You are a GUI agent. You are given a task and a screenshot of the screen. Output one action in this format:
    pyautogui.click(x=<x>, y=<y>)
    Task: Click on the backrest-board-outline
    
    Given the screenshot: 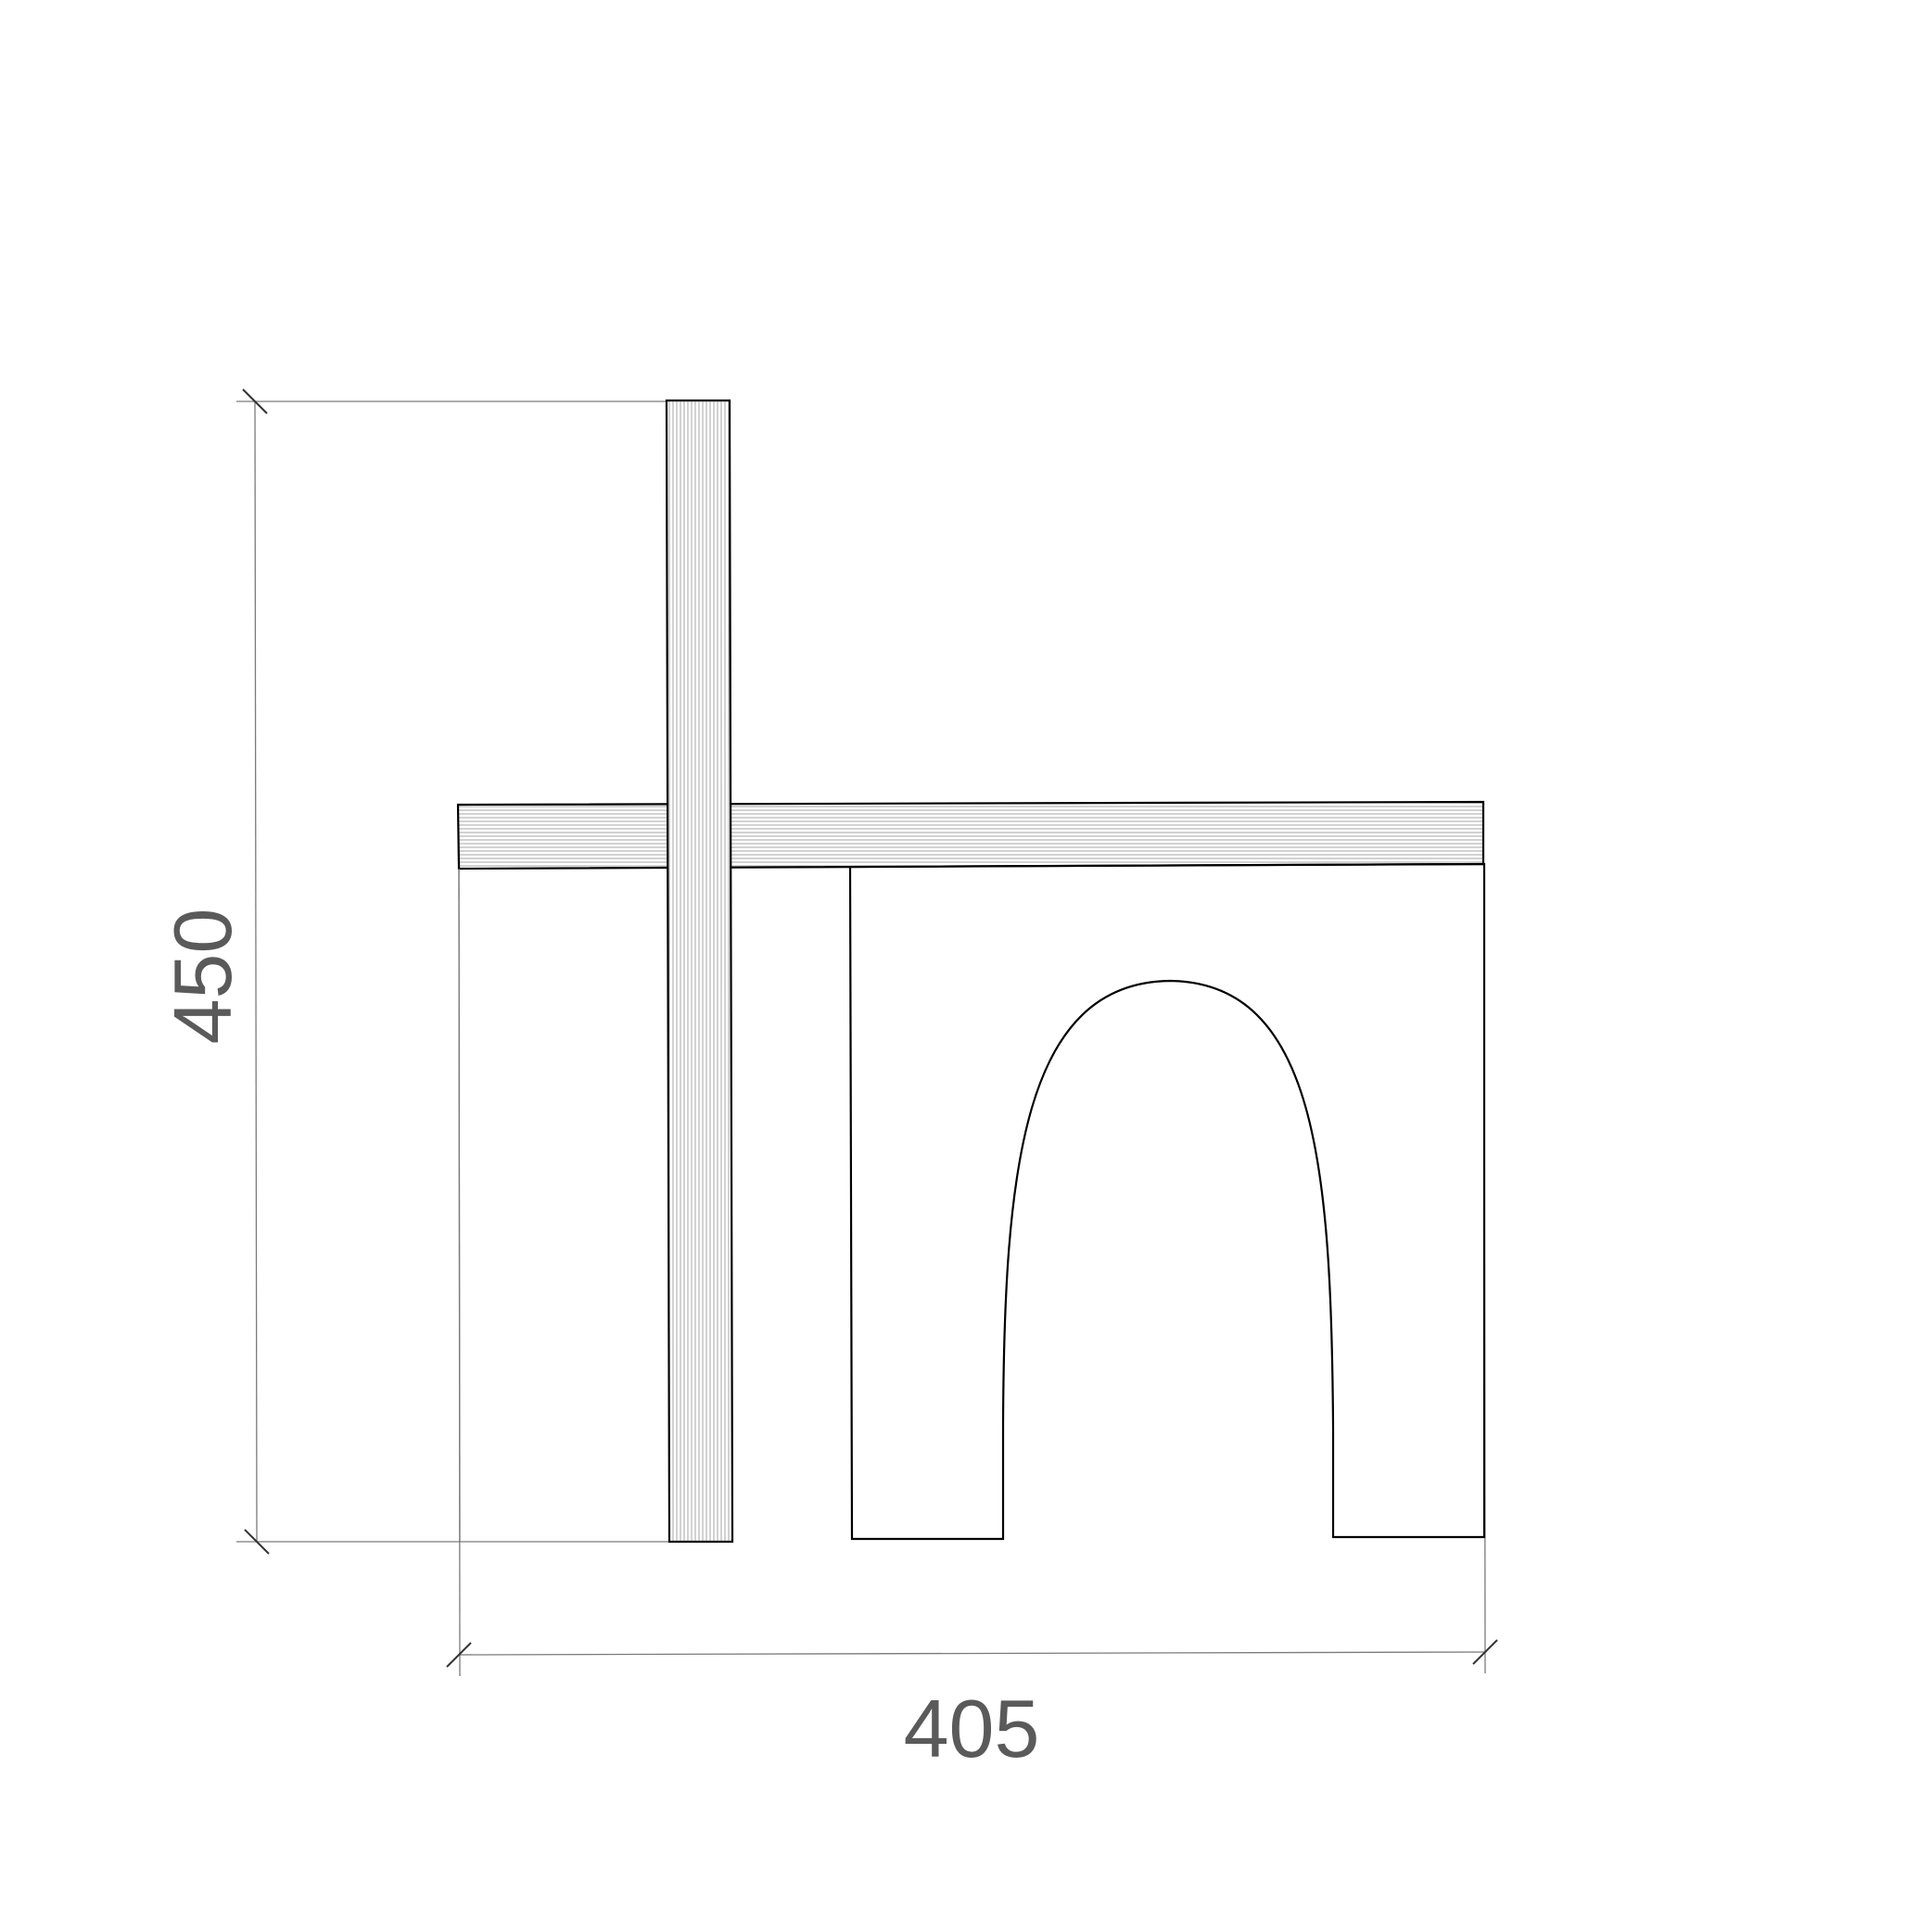 What is the action you would take?
    pyautogui.click(x=699, y=971)
    